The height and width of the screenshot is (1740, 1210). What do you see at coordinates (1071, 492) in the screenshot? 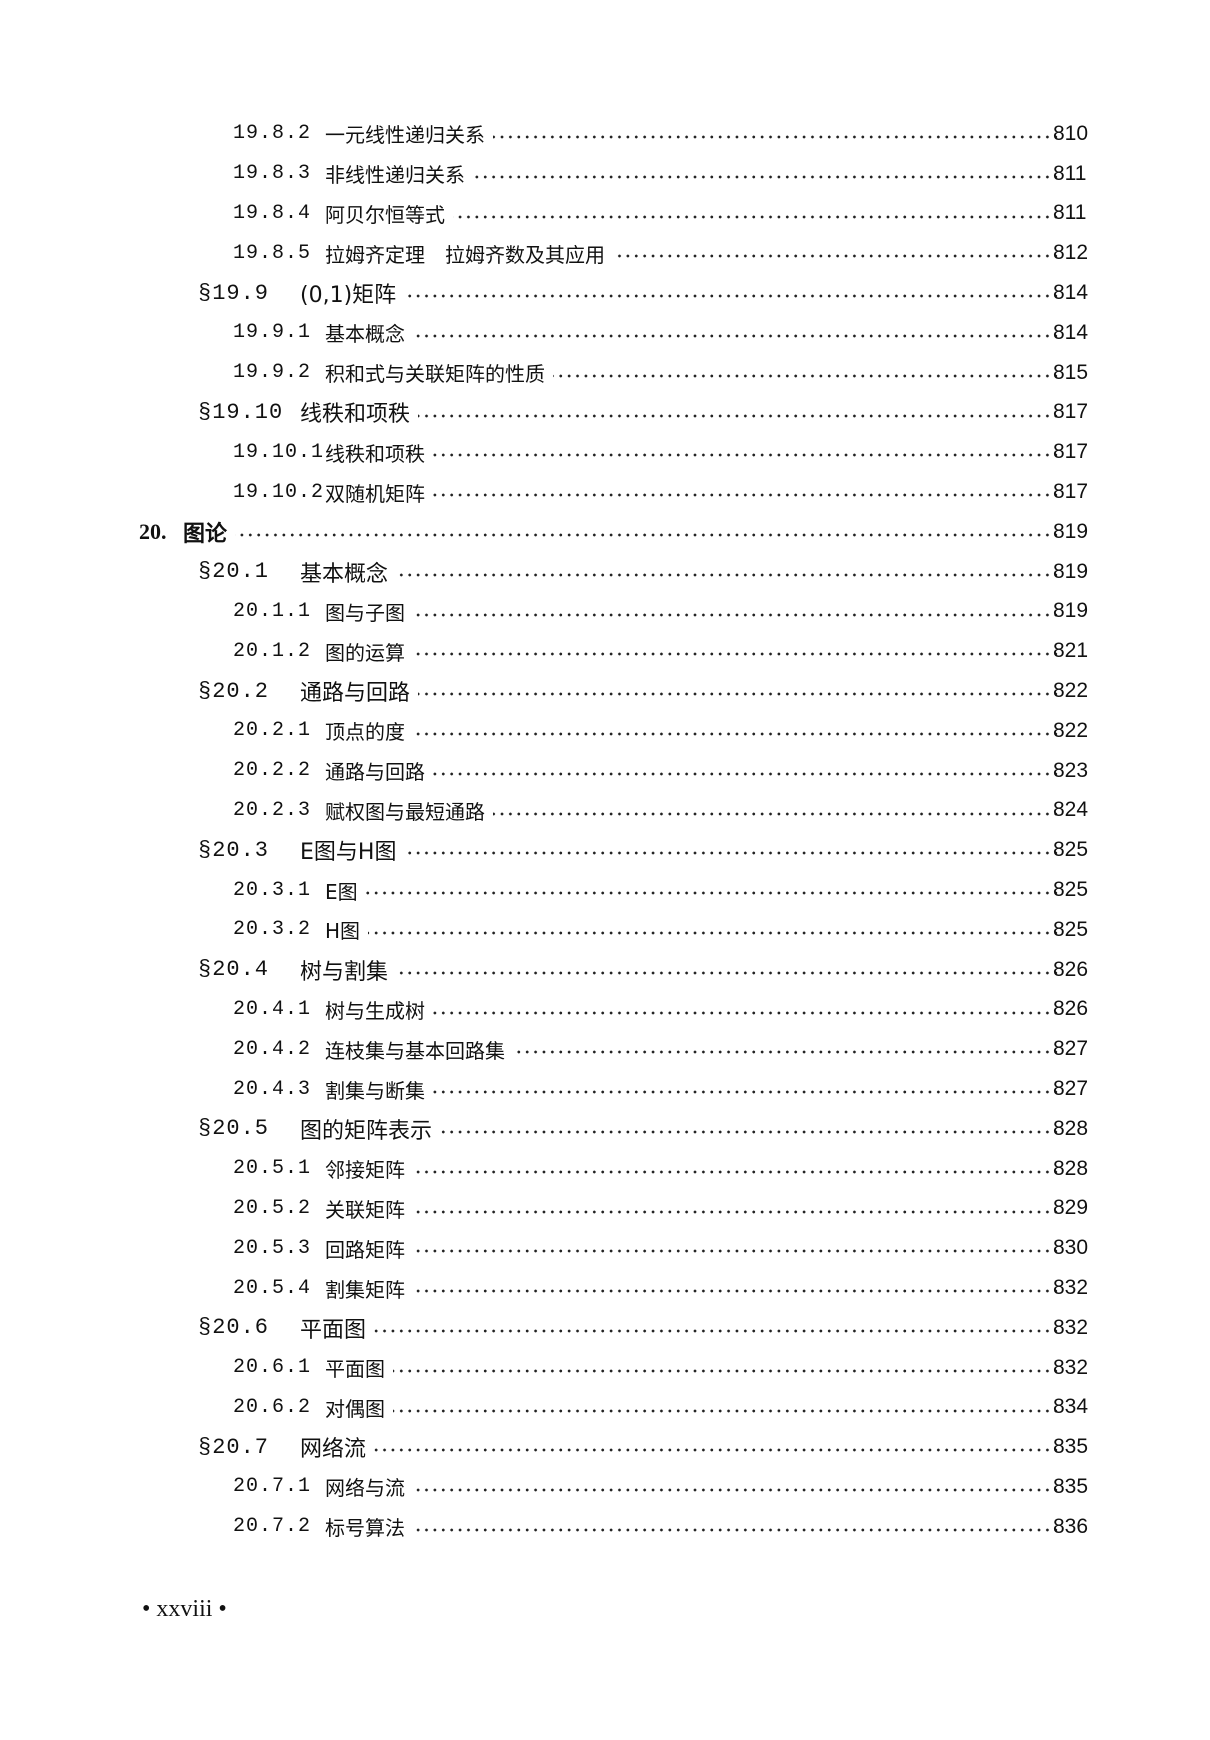
I see `page-number: 817` at bounding box center [1071, 492].